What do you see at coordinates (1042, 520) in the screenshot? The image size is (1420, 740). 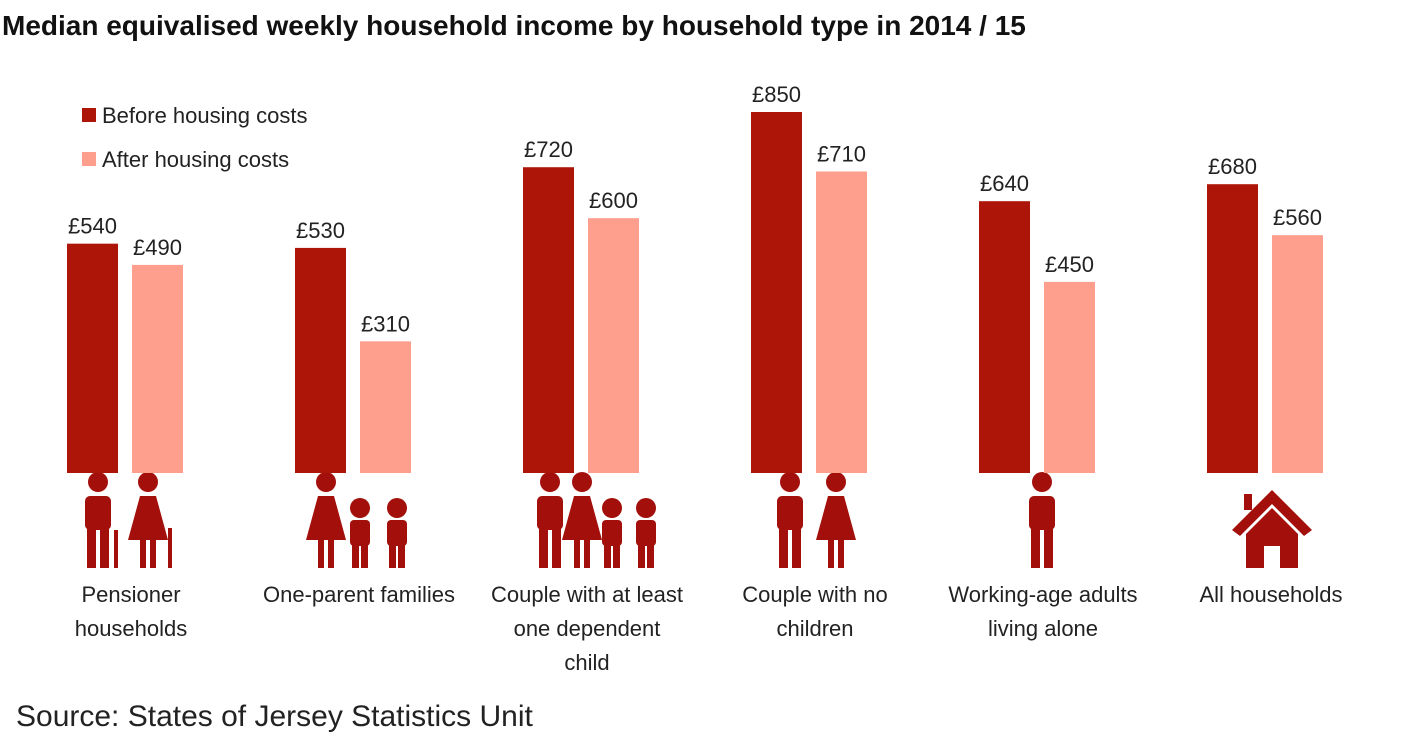 I see `icon-single` at bounding box center [1042, 520].